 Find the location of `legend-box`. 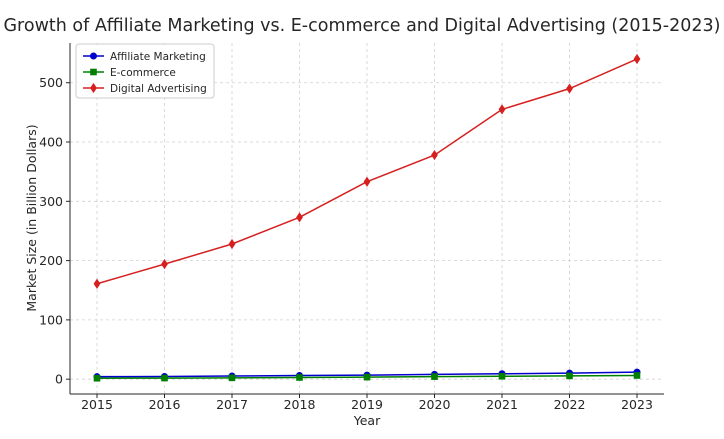

legend-box is located at coordinates (145, 71).